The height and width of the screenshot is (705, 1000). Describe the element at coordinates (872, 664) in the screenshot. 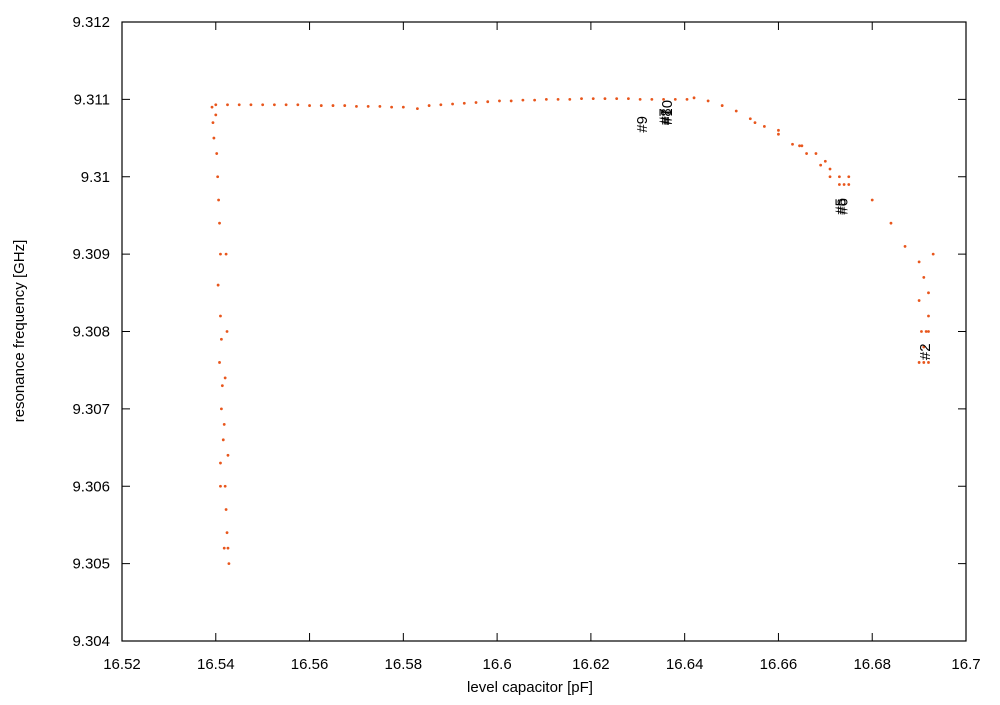

I see `x-tick-label: 16.68` at that location.